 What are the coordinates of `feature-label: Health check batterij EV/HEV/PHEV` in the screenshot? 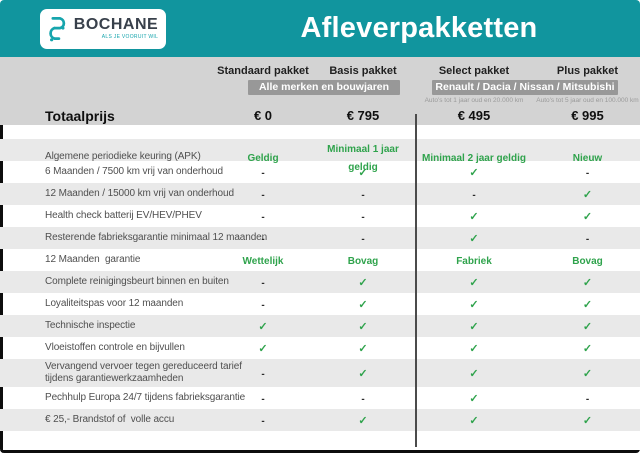 It's located at (123, 215).